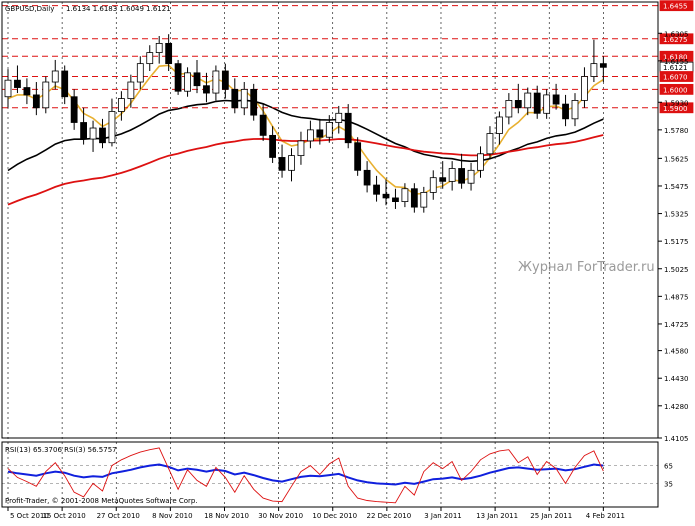  What do you see at coordinates (676, 131) in the screenshot?
I see `y-tick-label: 1.5780` at bounding box center [676, 131].